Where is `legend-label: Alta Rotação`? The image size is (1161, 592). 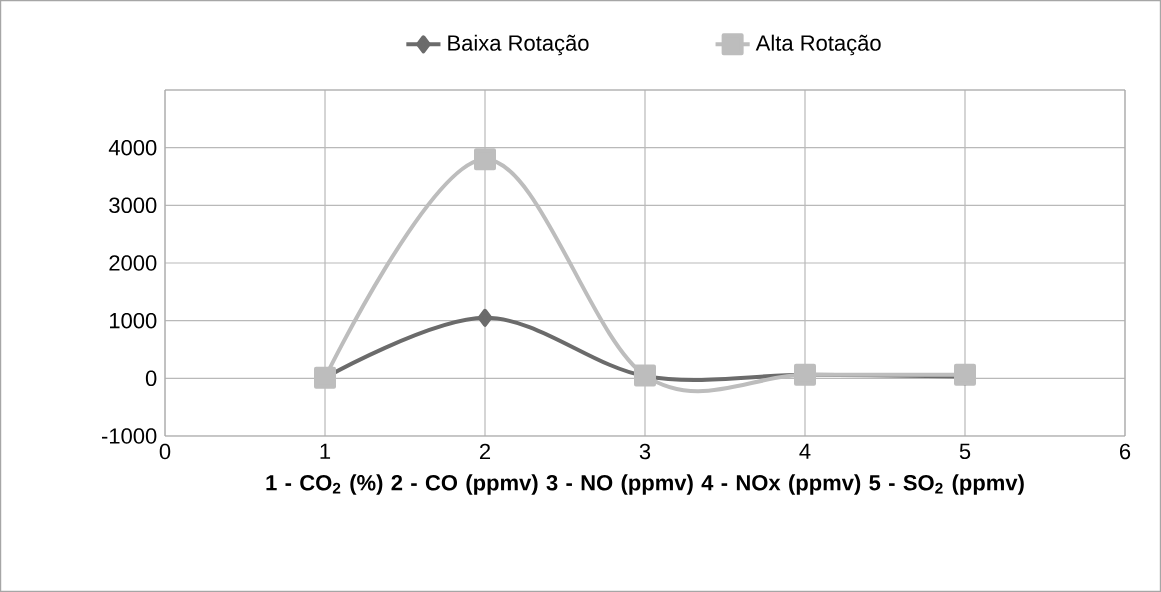 legend-label: Alta Rotação is located at coordinates (818, 45).